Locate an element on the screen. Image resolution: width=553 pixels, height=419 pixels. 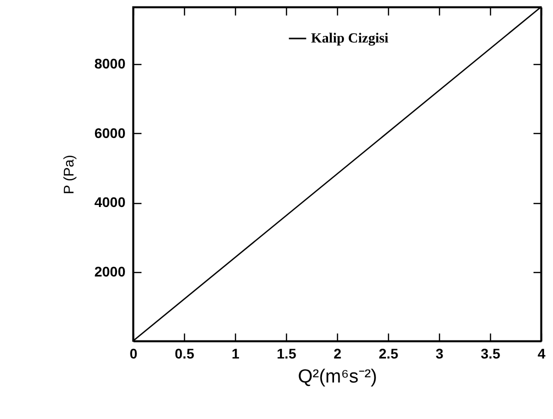
y-axis-title: P (Pa) is located at coordinates (68, 174).